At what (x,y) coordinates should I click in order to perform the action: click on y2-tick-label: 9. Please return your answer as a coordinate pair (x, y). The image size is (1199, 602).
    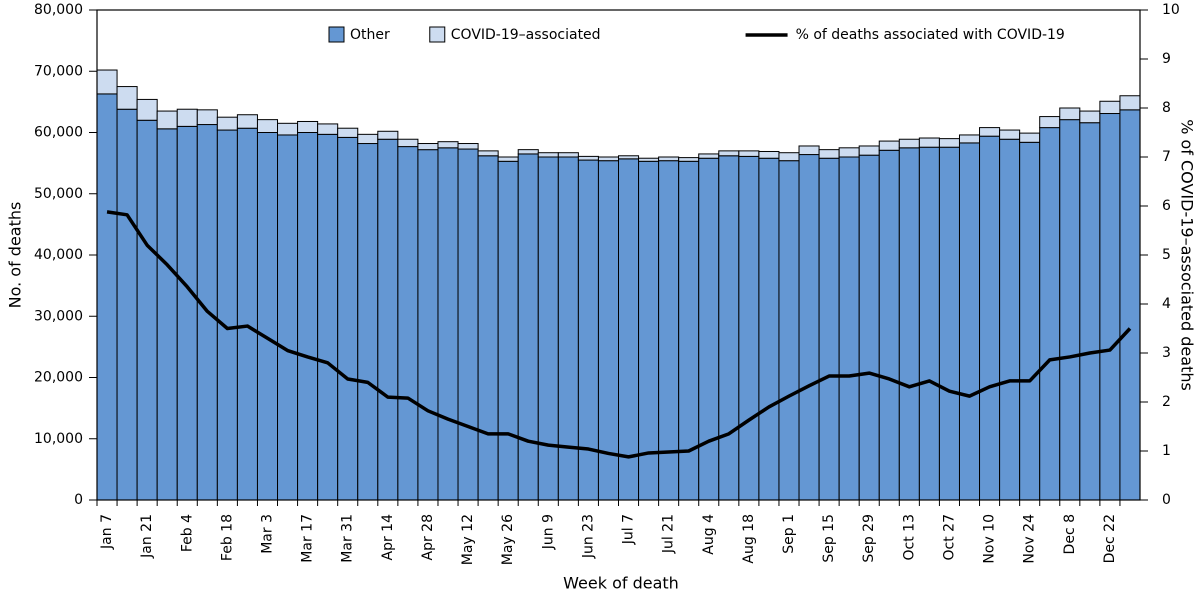
    Looking at the image, I should click on (1166, 59).